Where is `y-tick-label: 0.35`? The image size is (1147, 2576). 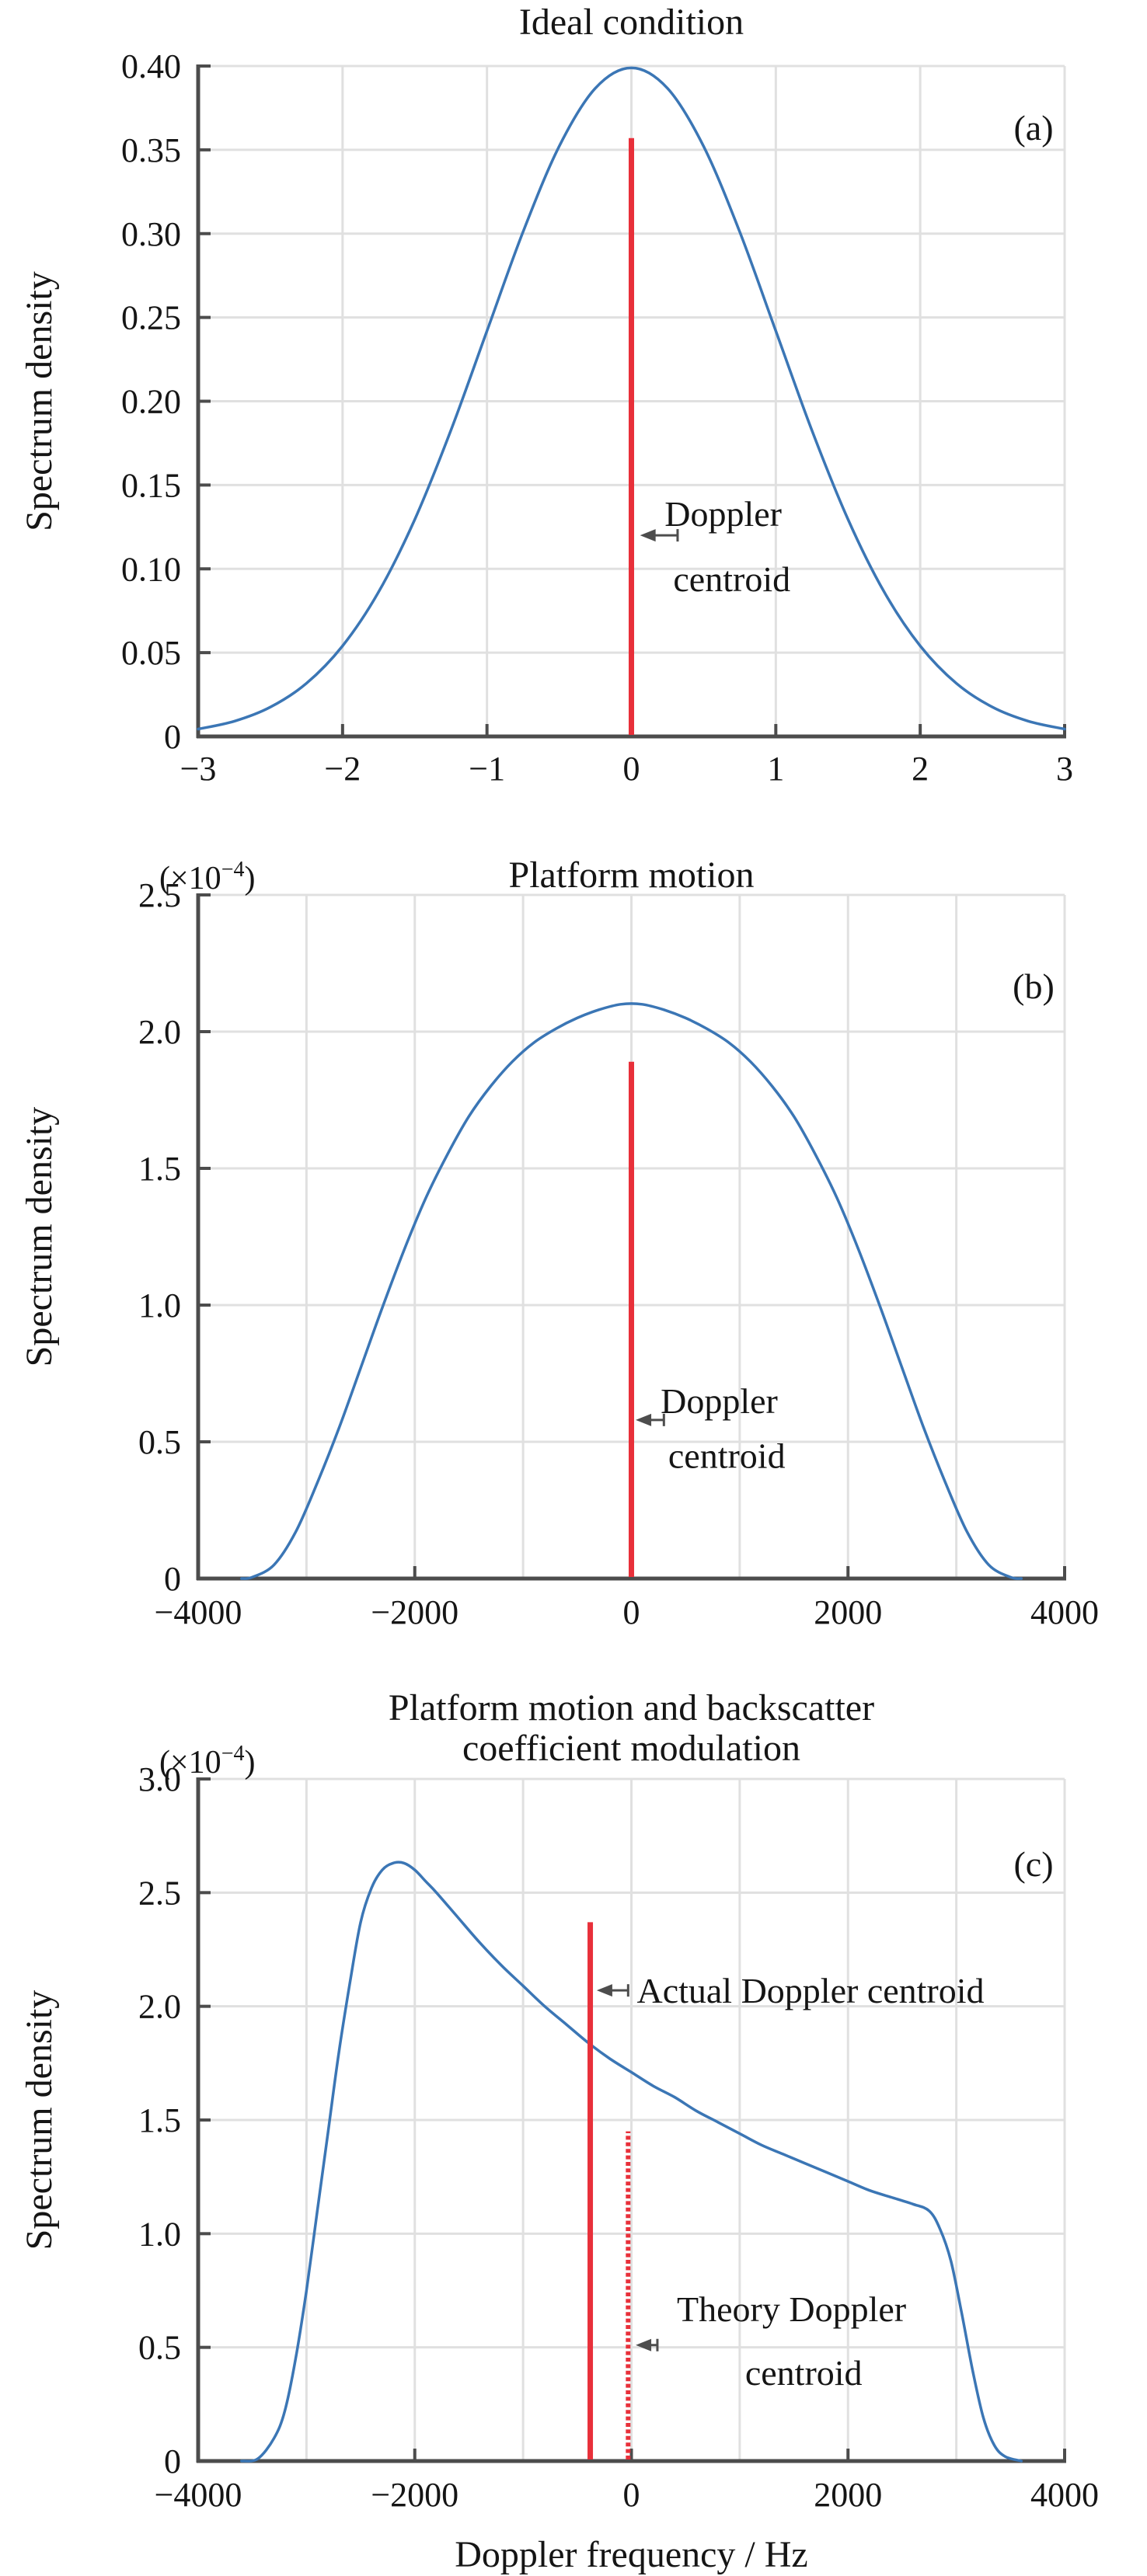 y-tick-label: 0.35 is located at coordinates (151, 150).